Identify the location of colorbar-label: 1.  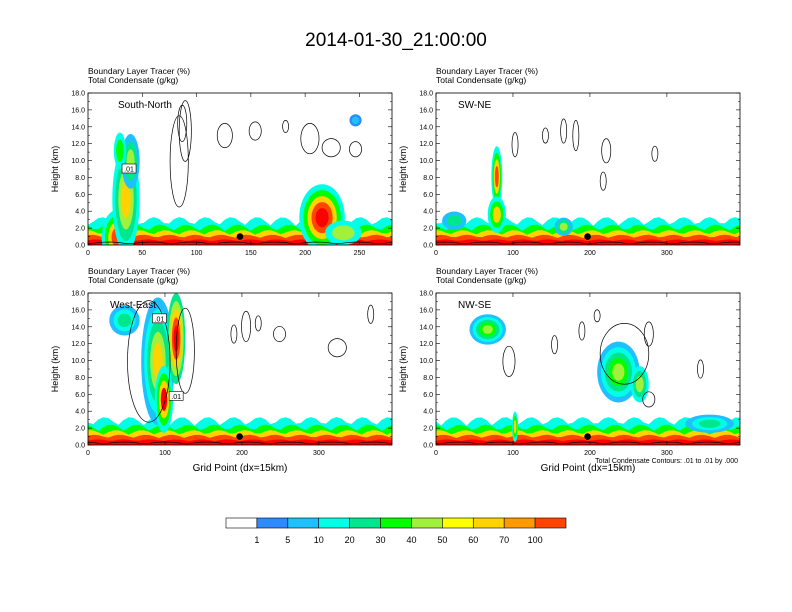
(256, 540).